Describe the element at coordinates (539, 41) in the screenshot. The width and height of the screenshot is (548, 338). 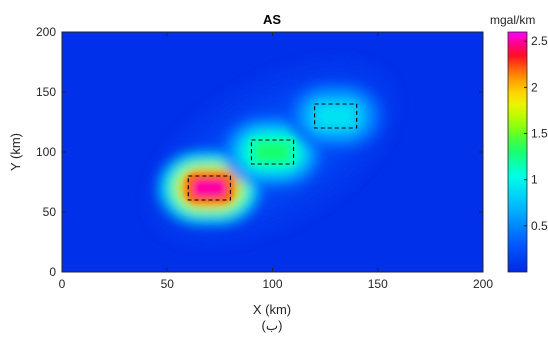
I see `colorbar-tick-label: 2.5` at that location.